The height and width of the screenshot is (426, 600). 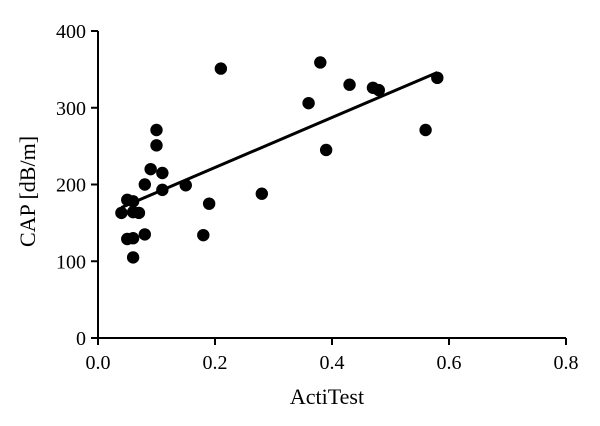 I want to click on x-axis-ticks: 0.0 0.2 0.4 0.6 0.8, so click(x=332, y=356).